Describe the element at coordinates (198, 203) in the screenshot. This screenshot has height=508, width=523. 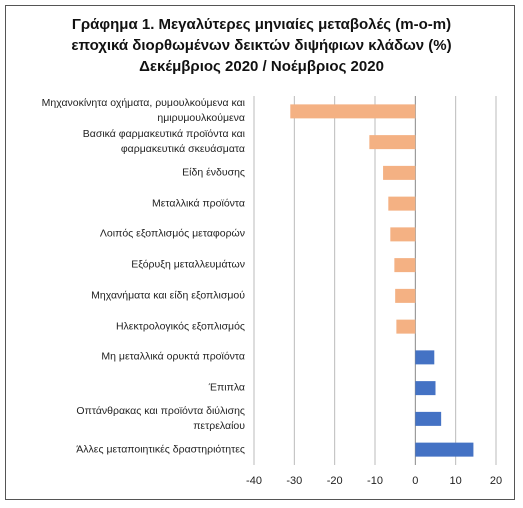
I see `y-tick-label: Μεταλλικά προϊόντα` at that location.